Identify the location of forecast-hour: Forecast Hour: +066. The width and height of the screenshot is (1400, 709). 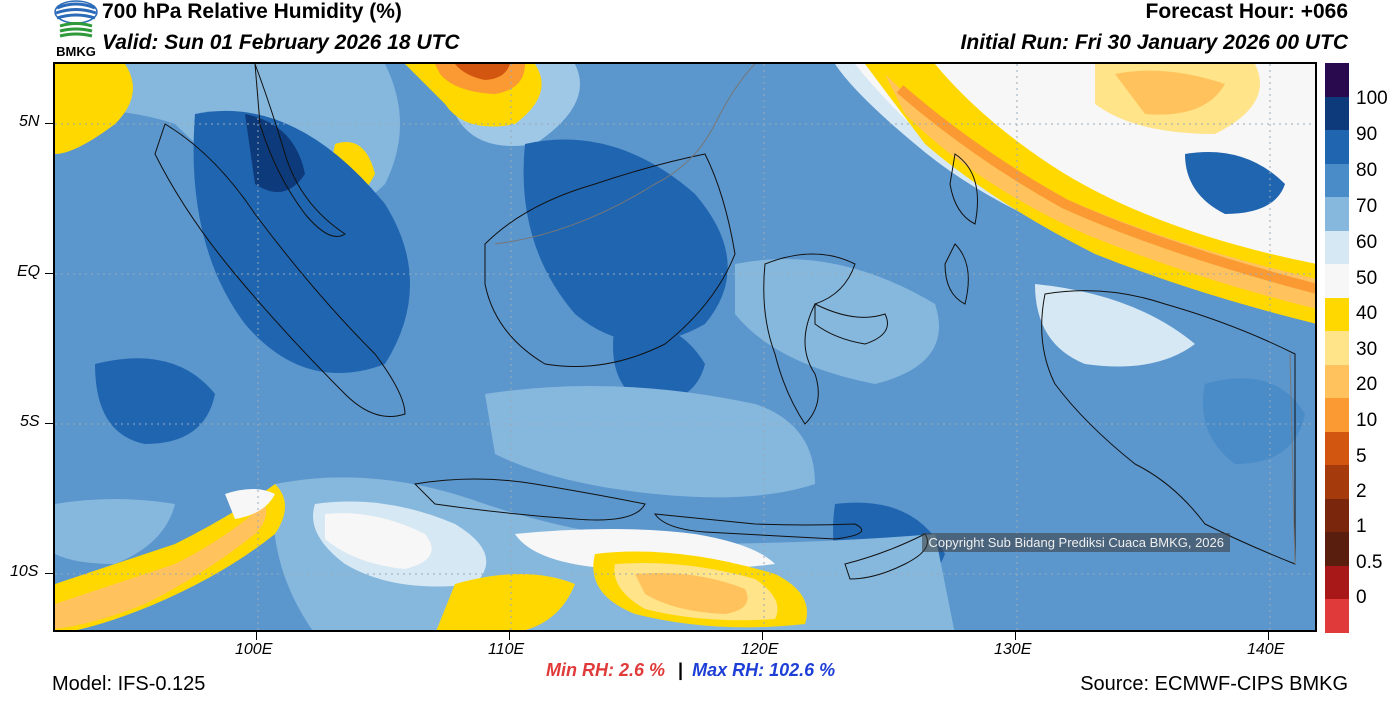
(1247, 11).